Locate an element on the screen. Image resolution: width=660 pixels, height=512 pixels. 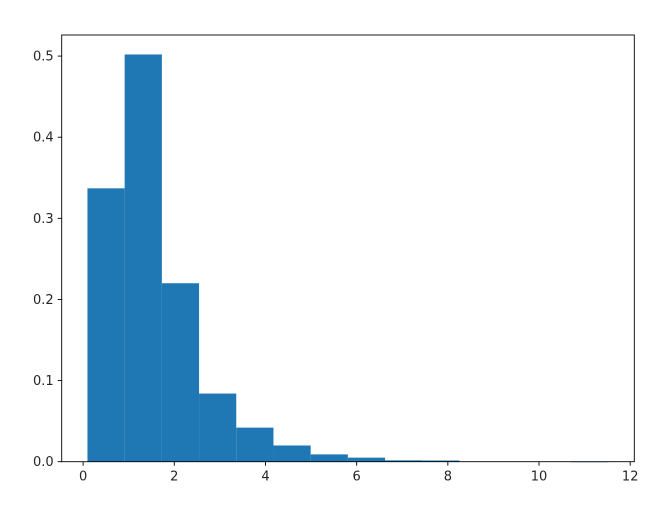
x-tick-label: 4 is located at coordinates (265, 477).